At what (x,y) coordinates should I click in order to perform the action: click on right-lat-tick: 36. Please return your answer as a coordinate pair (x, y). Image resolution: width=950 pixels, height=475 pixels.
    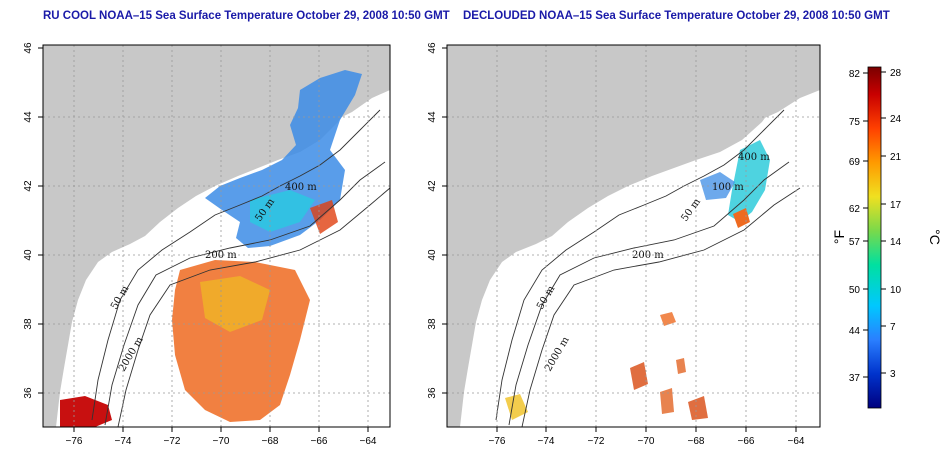
    Looking at the image, I should click on (432, 393).